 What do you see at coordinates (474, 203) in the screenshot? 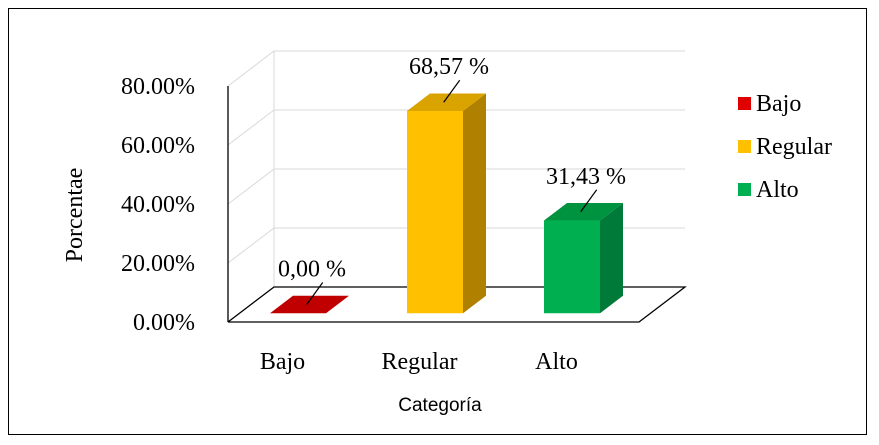
I see `bar-side-regular` at bounding box center [474, 203].